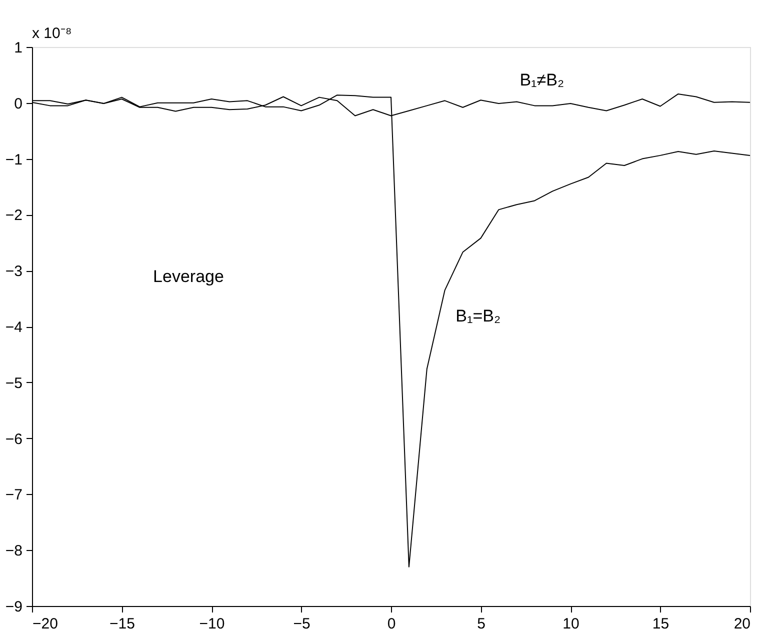  I want to click on y-tick-label: −6, so click(13, 439).